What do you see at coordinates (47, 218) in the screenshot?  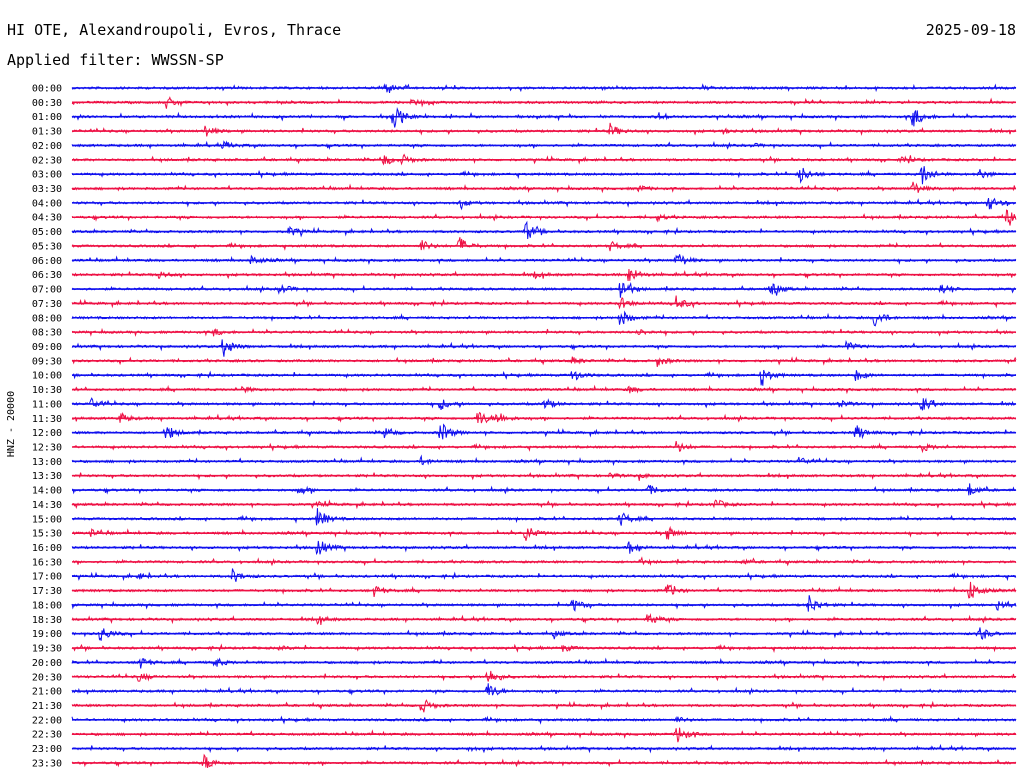 I see `time-tick-label: 04:30` at bounding box center [47, 218].